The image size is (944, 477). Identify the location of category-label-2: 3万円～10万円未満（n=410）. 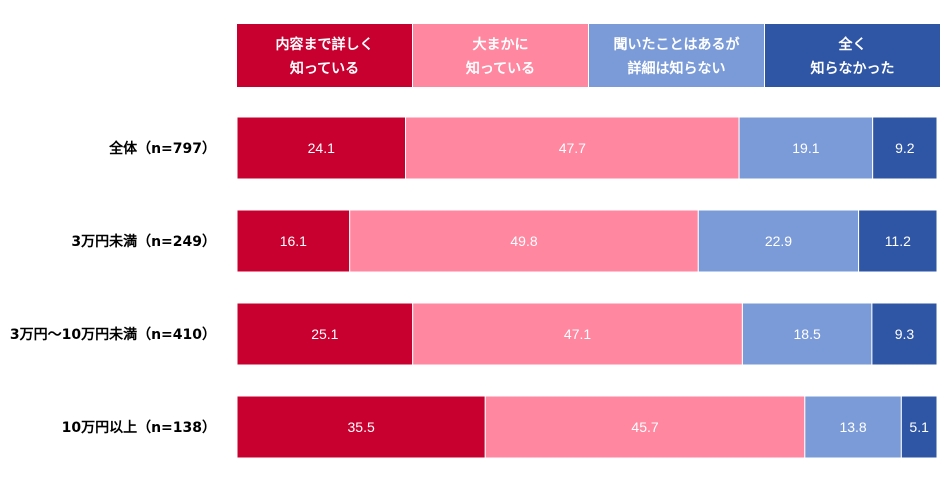
(113, 334).